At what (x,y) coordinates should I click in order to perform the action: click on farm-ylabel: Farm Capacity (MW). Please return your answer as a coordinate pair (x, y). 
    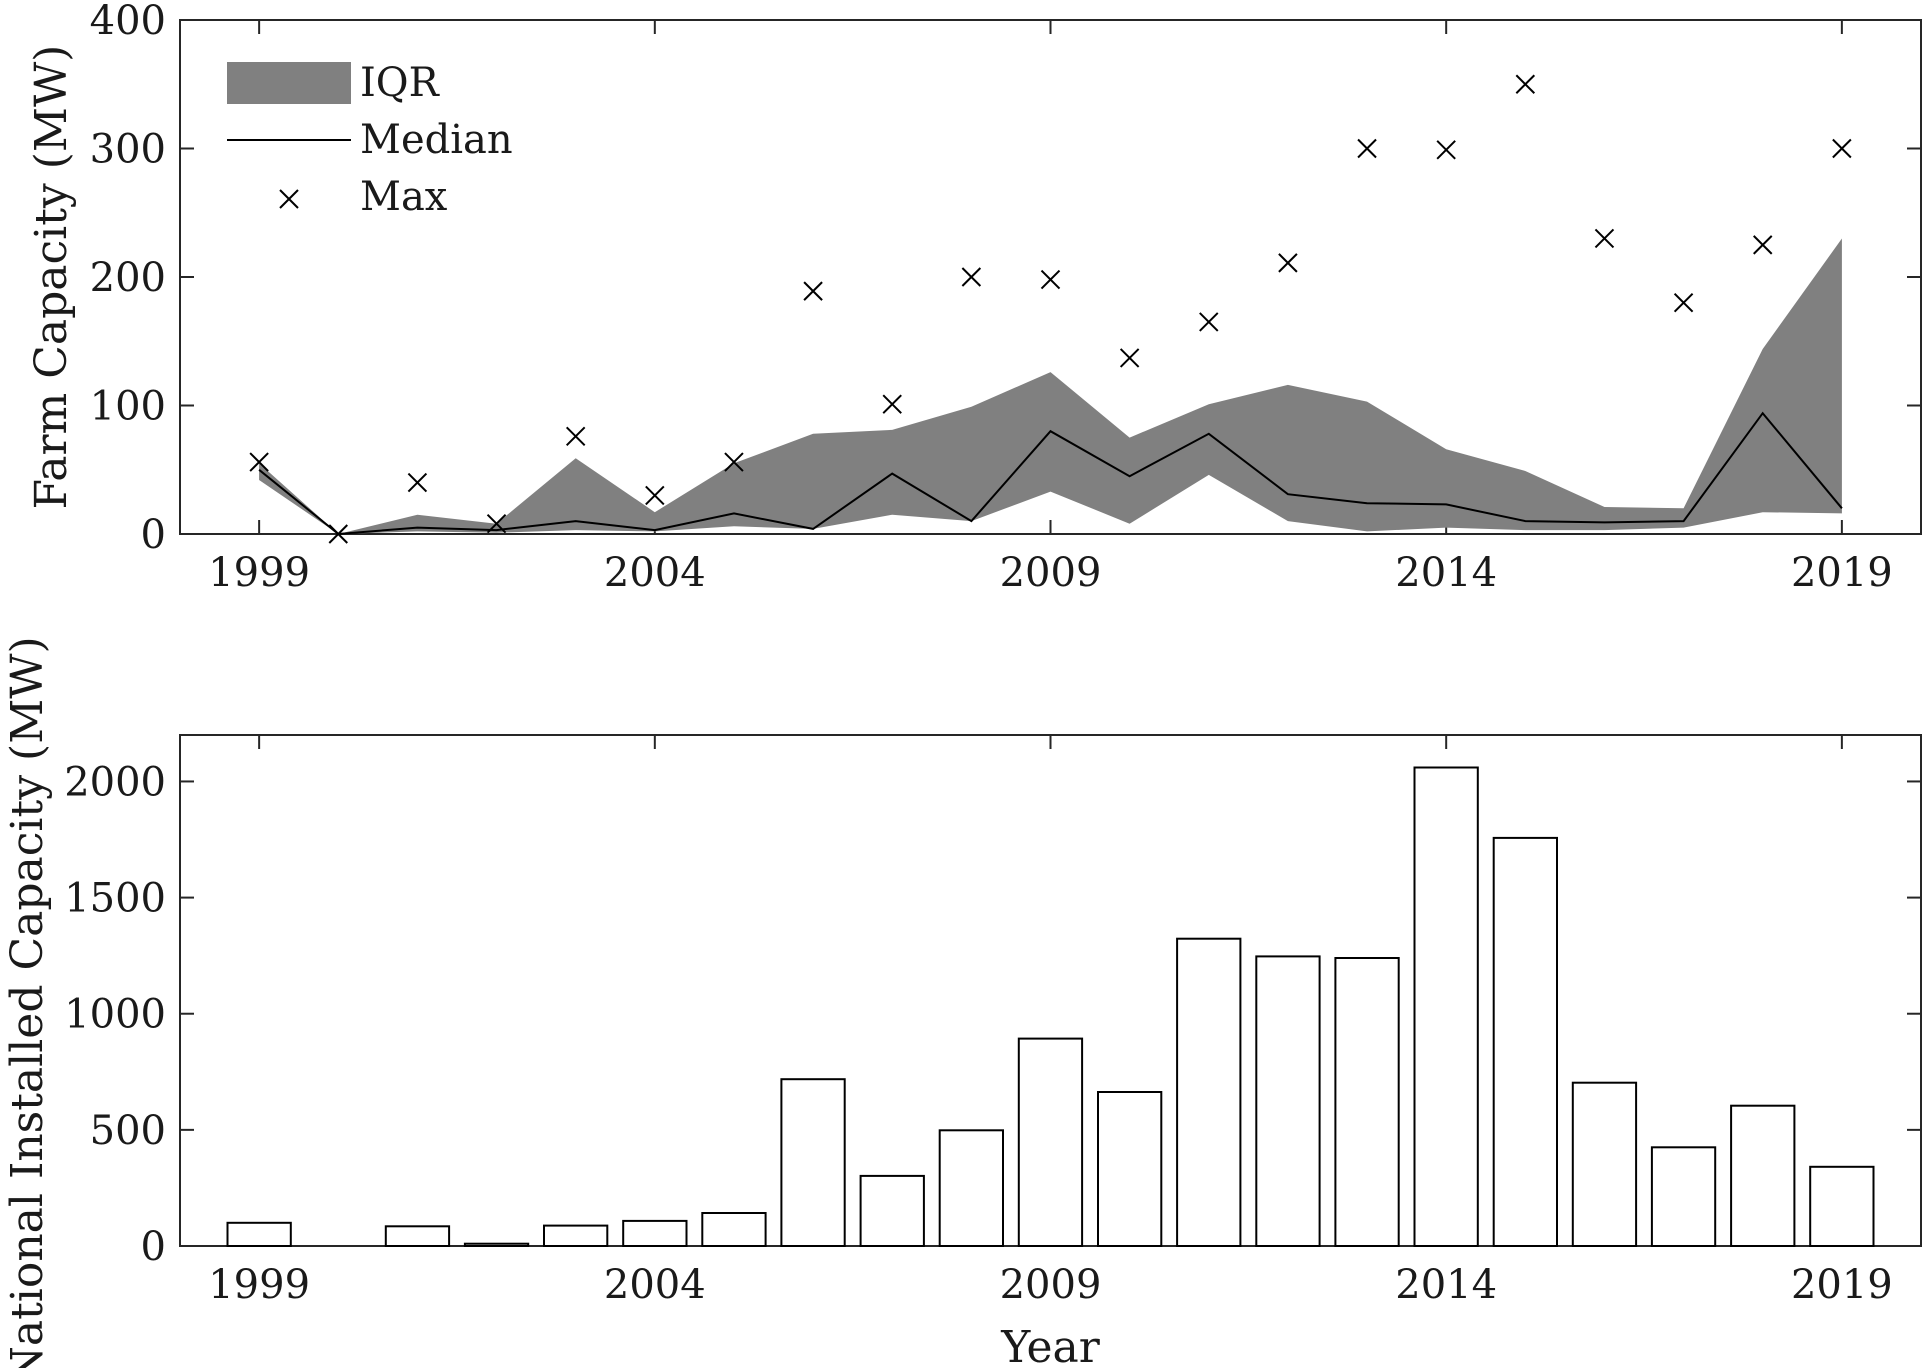
    Looking at the image, I should click on (51, 277).